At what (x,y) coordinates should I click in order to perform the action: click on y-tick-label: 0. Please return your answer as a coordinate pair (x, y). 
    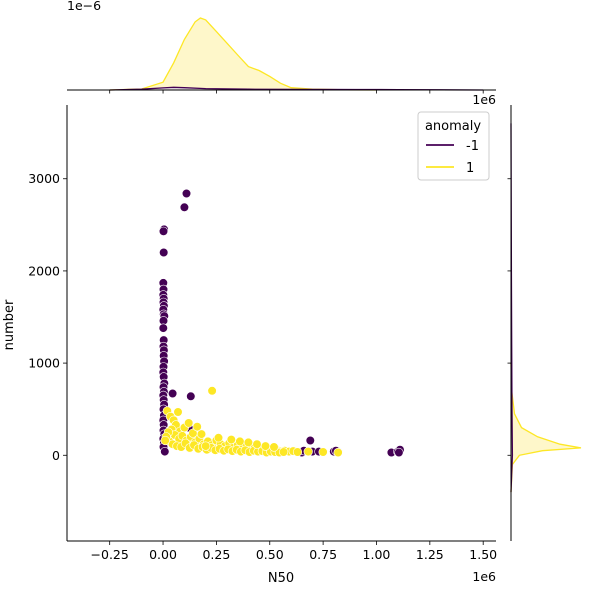
    Looking at the image, I should click on (56, 455).